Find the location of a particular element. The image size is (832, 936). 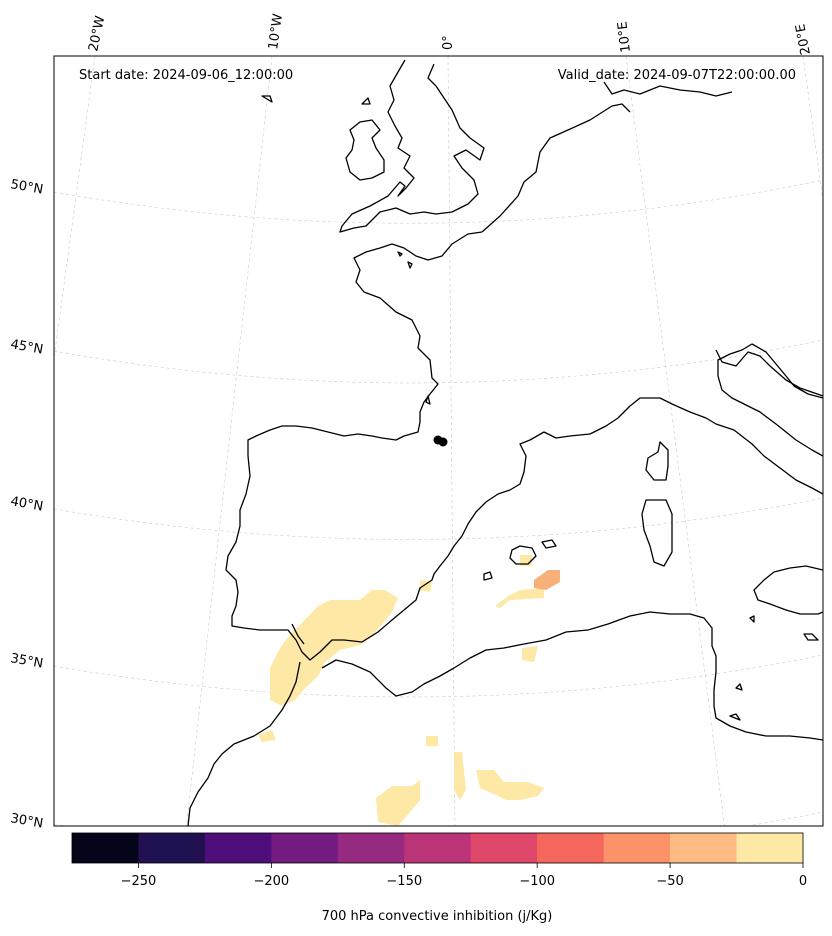

coast-adriatic is located at coordinates (769, 373).